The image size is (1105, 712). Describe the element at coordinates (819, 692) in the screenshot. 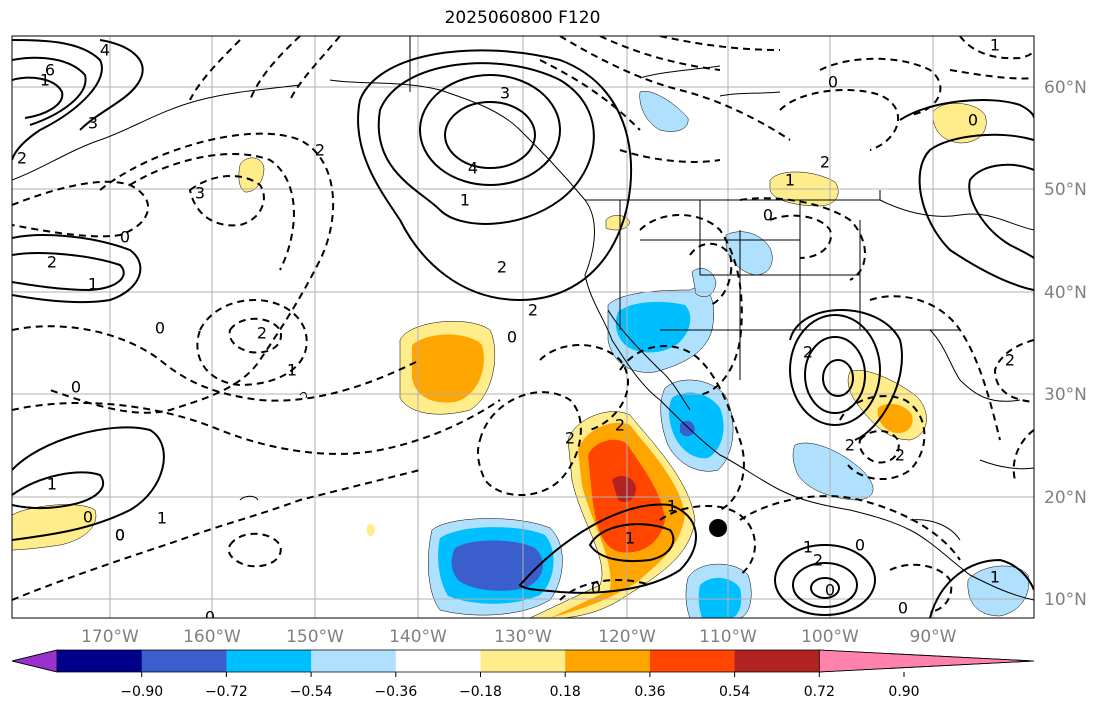

I see `colorbar-tick-label: 0.72` at that location.